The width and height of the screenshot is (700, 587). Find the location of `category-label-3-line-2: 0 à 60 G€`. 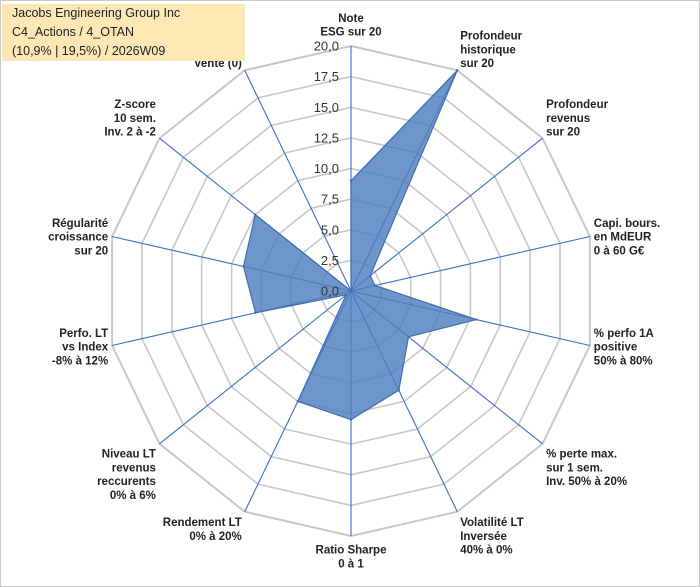

category-label-3-line-2: 0 à 60 G€ is located at coordinates (619, 251).